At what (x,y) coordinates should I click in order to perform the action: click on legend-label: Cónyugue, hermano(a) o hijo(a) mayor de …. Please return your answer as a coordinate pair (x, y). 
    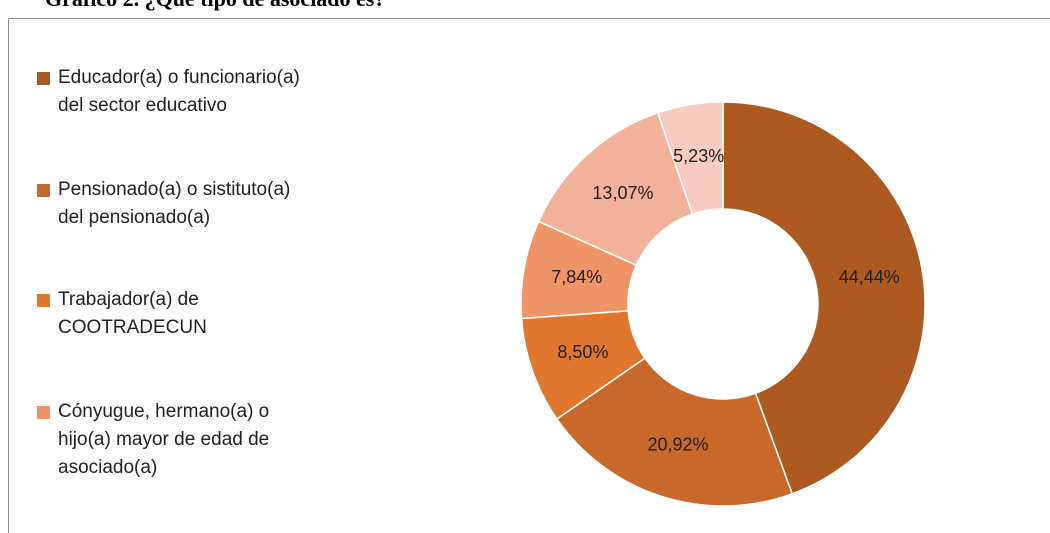
    Looking at the image, I should click on (164, 439).